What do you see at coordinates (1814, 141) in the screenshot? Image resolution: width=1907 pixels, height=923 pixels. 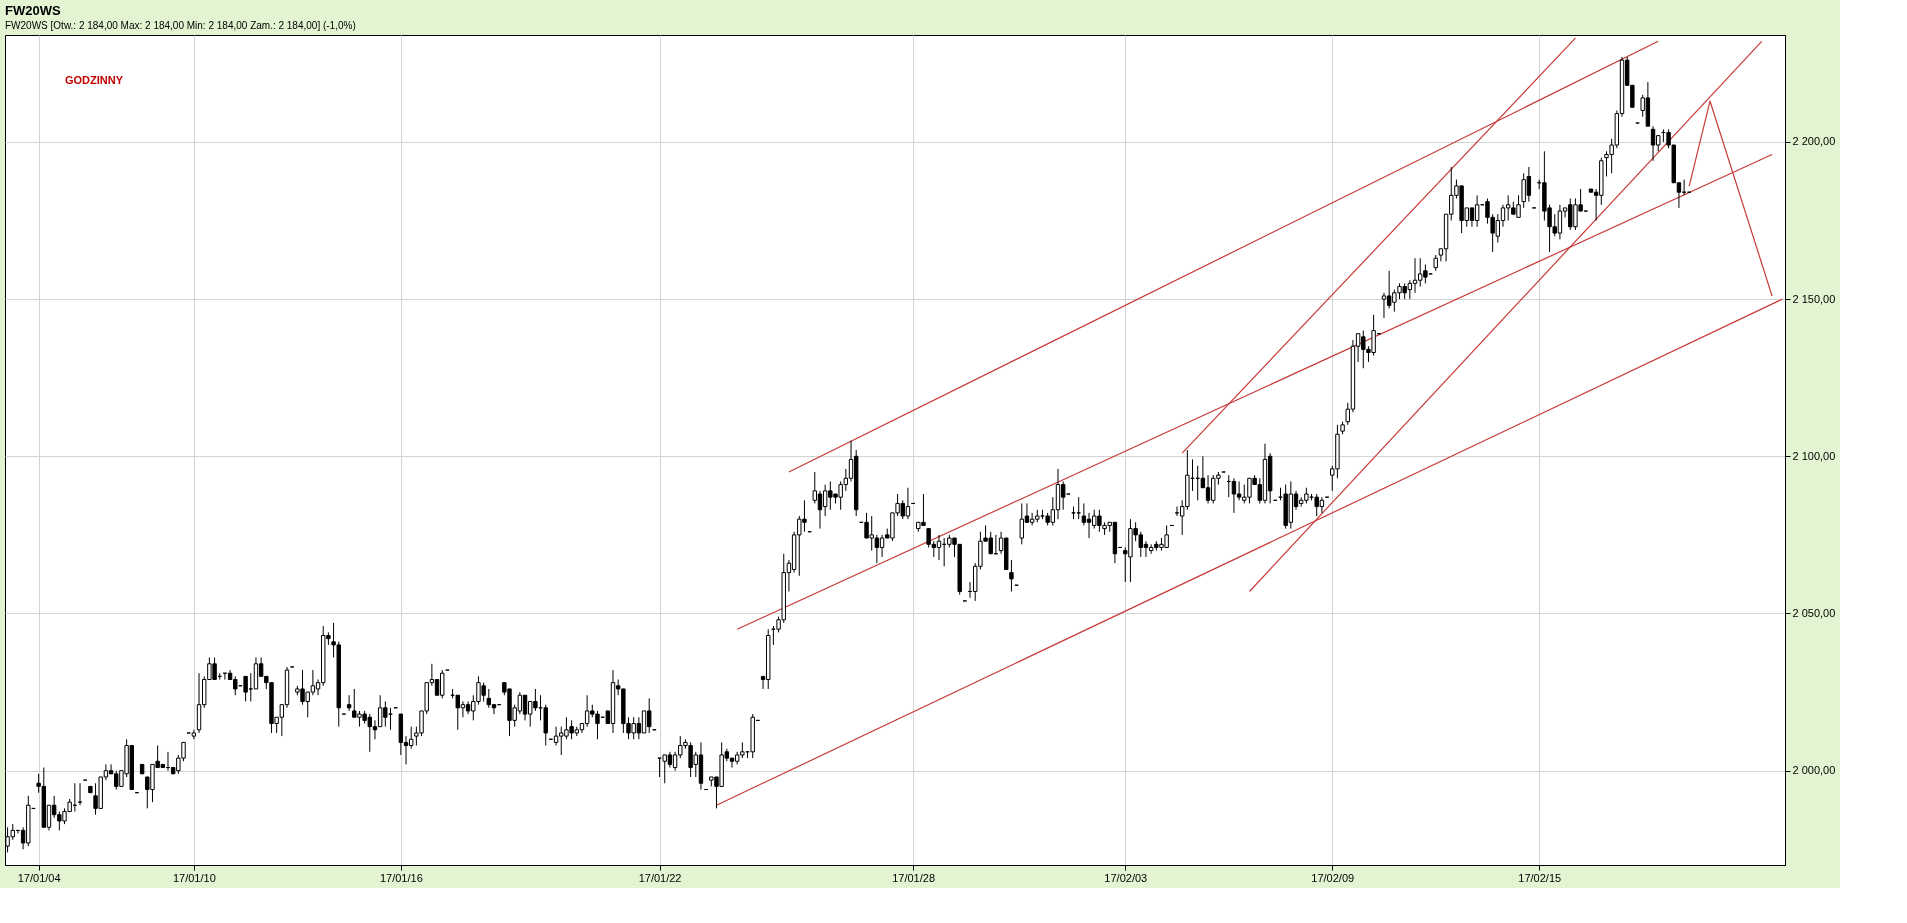 I see `y-tick-label: 2 200,00` at bounding box center [1814, 141].